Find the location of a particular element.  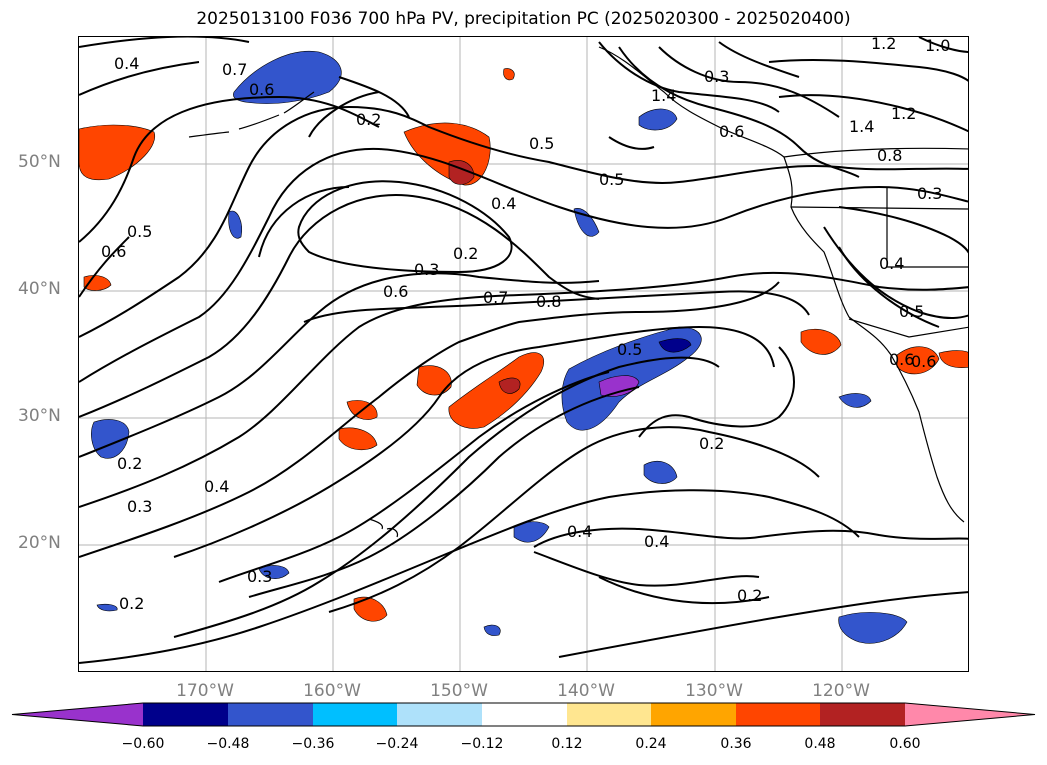

lon-label-140w: 140°W is located at coordinates (586, 691).